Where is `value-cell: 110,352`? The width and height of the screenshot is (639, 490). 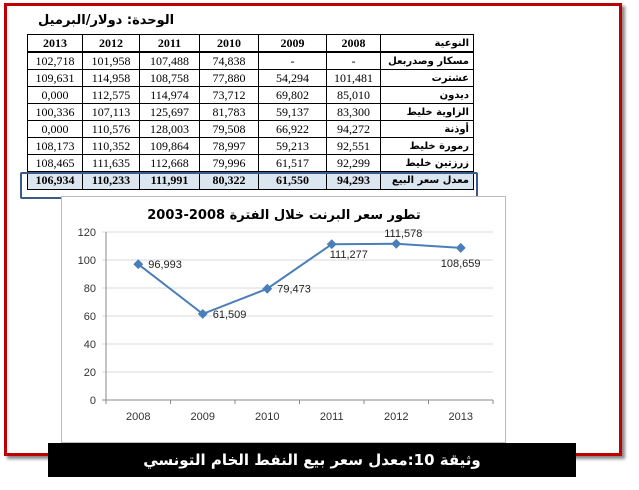 value-cell: 110,352 is located at coordinates (111, 146).